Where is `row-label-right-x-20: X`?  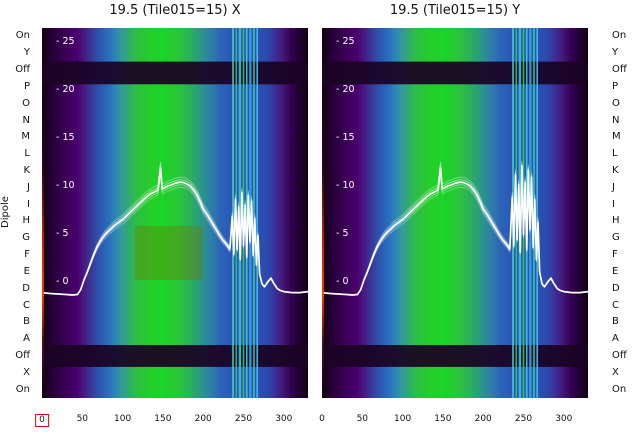
row-label-right-x-20: X is located at coordinates (615, 372).